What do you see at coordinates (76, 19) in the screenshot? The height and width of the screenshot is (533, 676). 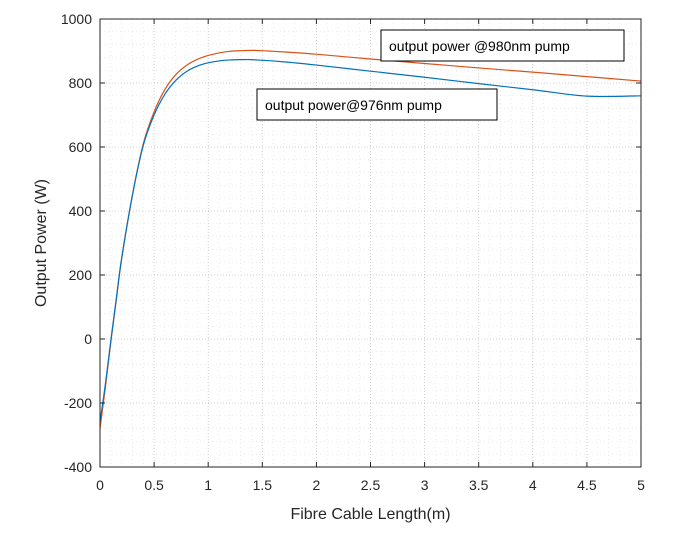 I see `y-tick-label: 1000` at bounding box center [76, 19].